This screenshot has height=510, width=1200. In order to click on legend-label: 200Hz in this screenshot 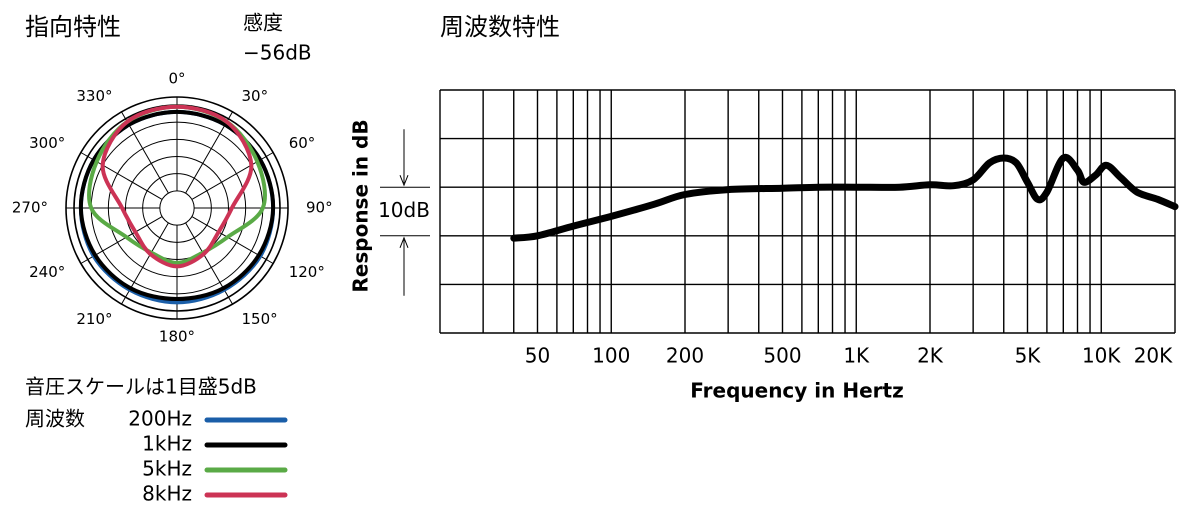, I will do `click(160, 419)`.